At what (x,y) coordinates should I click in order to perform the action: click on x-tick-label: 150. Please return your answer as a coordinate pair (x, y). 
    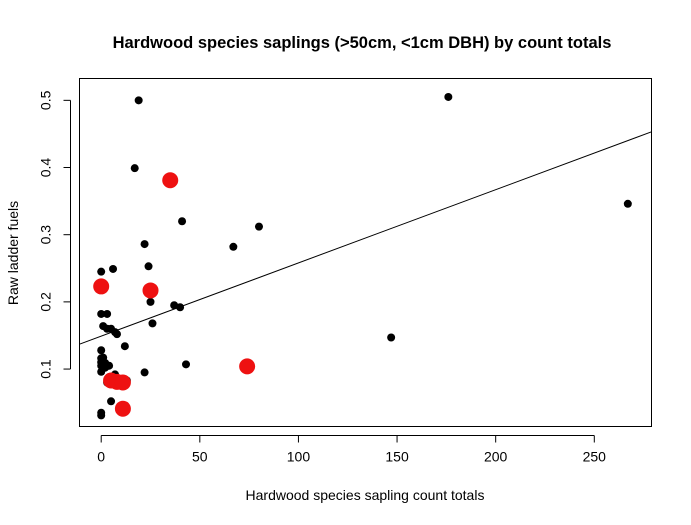
    Looking at the image, I should click on (397, 457).